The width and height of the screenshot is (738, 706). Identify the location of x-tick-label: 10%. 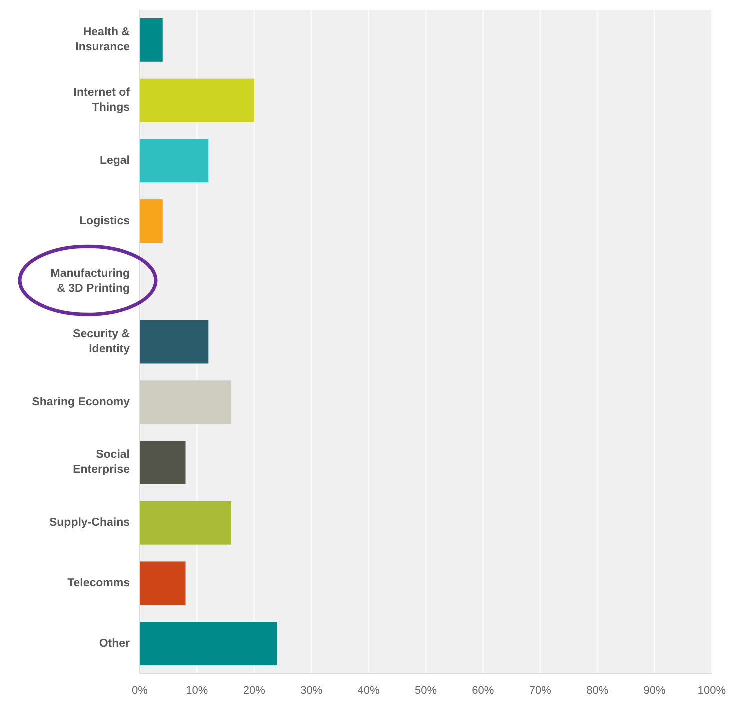
(197, 691).